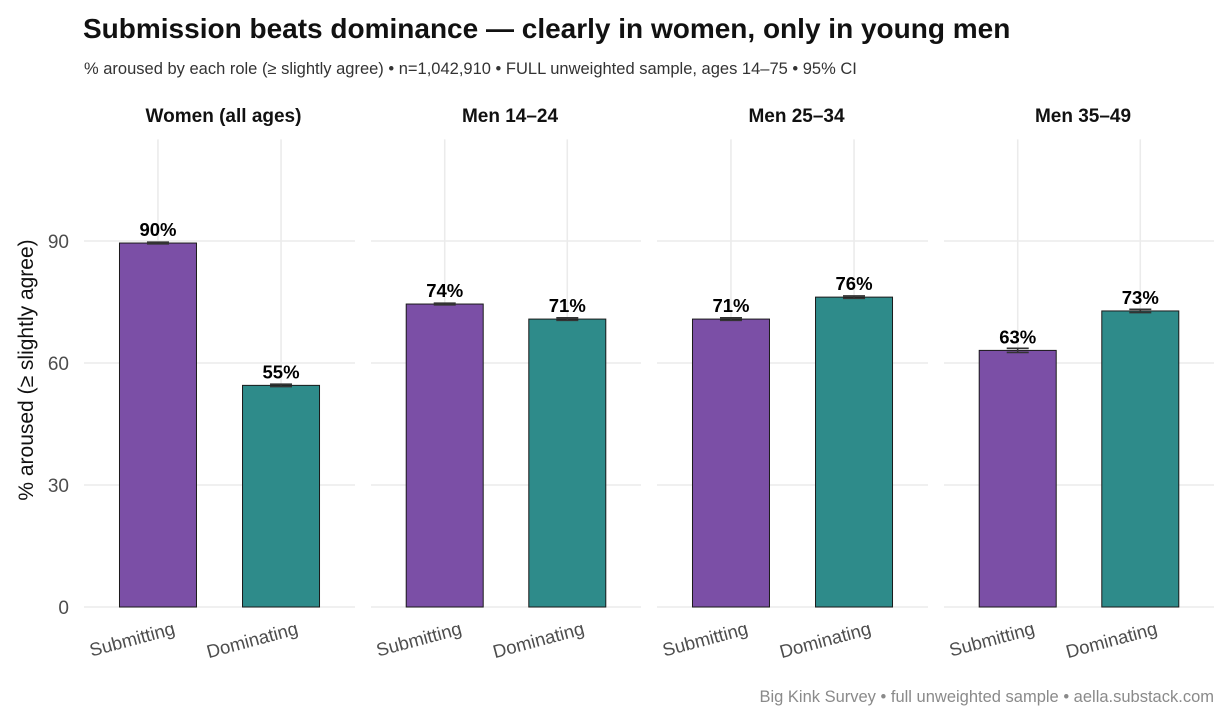 The image size is (1230, 720). What do you see at coordinates (26, 369) in the screenshot?
I see `y-axis-label: % aroused (≥ slightly agree)` at bounding box center [26, 369].